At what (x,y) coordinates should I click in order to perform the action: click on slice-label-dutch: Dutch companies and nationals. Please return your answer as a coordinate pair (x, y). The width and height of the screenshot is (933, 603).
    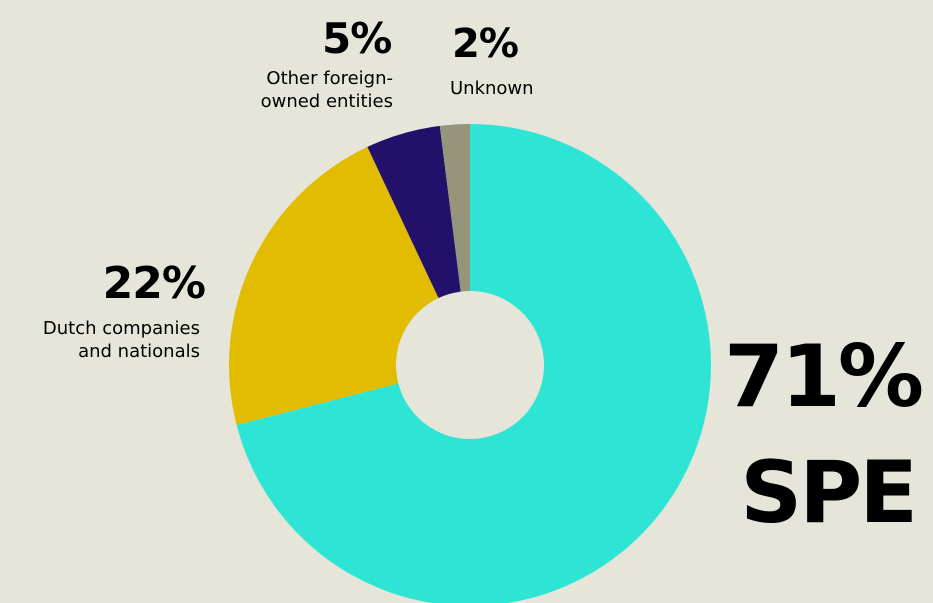
    Looking at the image, I should click on (121, 340).